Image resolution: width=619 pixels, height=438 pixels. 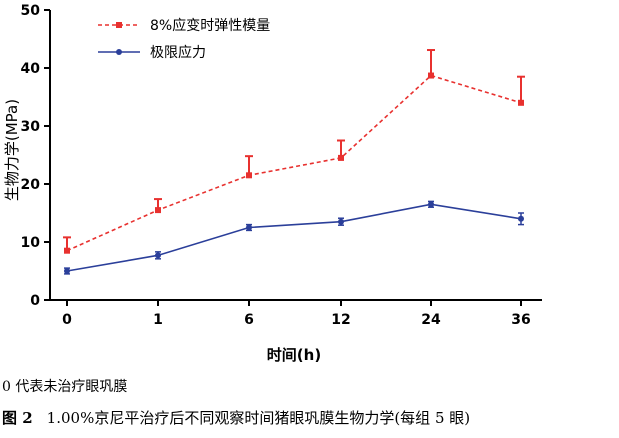 I want to click on figure-label: 图 2, so click(x=17, y=418).